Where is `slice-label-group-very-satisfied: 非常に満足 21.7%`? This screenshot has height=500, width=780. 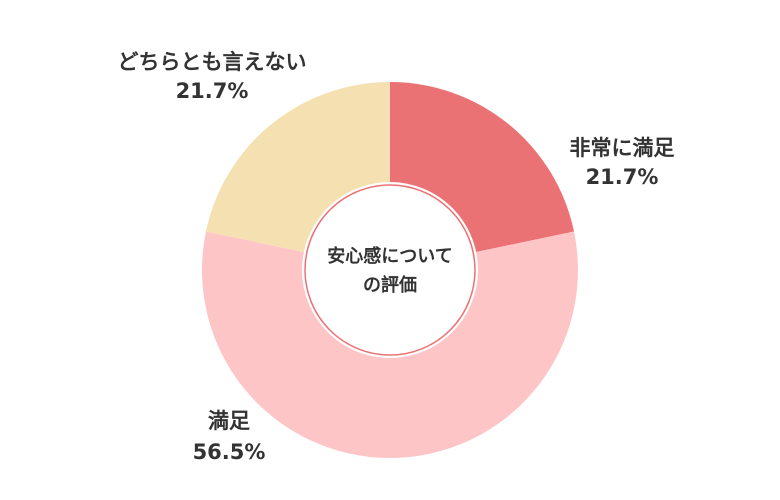 slice-label-group-very-satisfied: 非常に満足 21.7% is located at coordinates (622, 162).